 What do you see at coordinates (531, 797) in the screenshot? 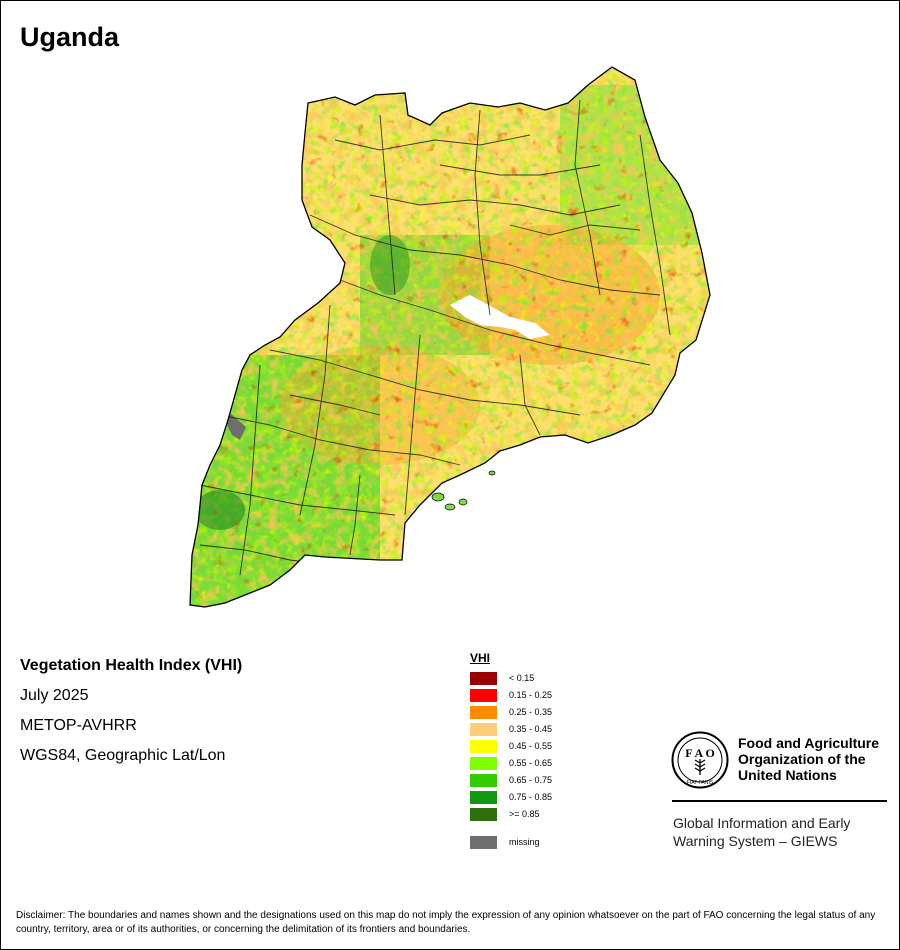
I see `legend-label: 0.75 - 0.85` at bounding box center [531, 797].